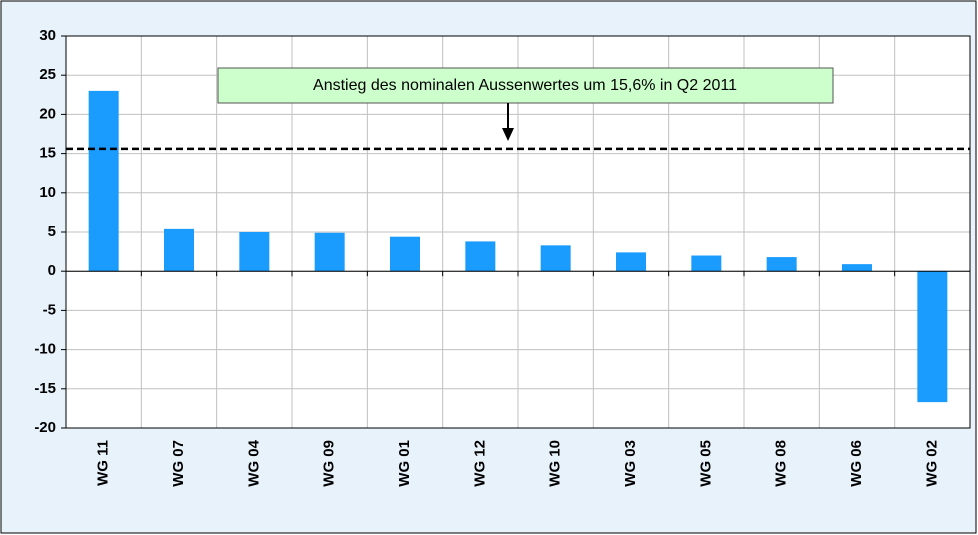 The image size is (978, 535). I want to click on y-tick-label: -20, so click(45, 427).